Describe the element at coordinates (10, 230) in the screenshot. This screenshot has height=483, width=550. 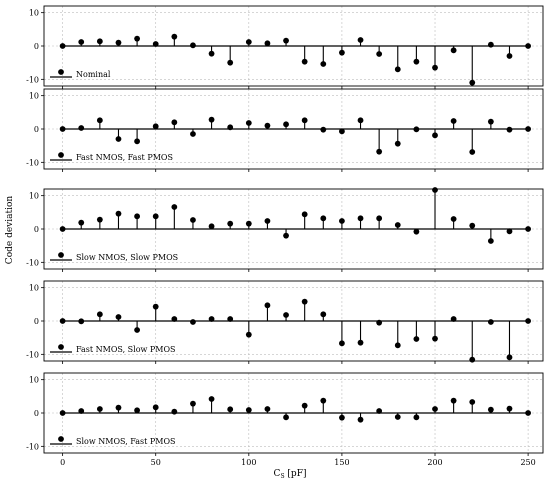
I see `y-axis-title: Code deviation` at that location.